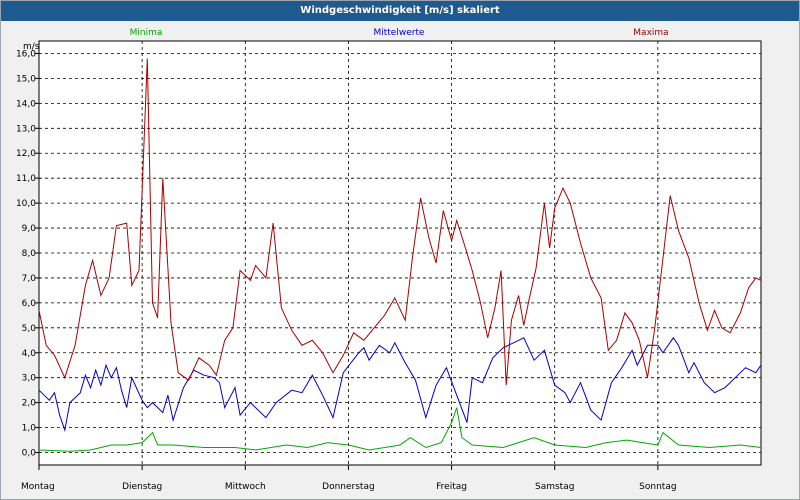  I want to click on legend: Minima Mittelwerte Maxima, so click(399, 33).